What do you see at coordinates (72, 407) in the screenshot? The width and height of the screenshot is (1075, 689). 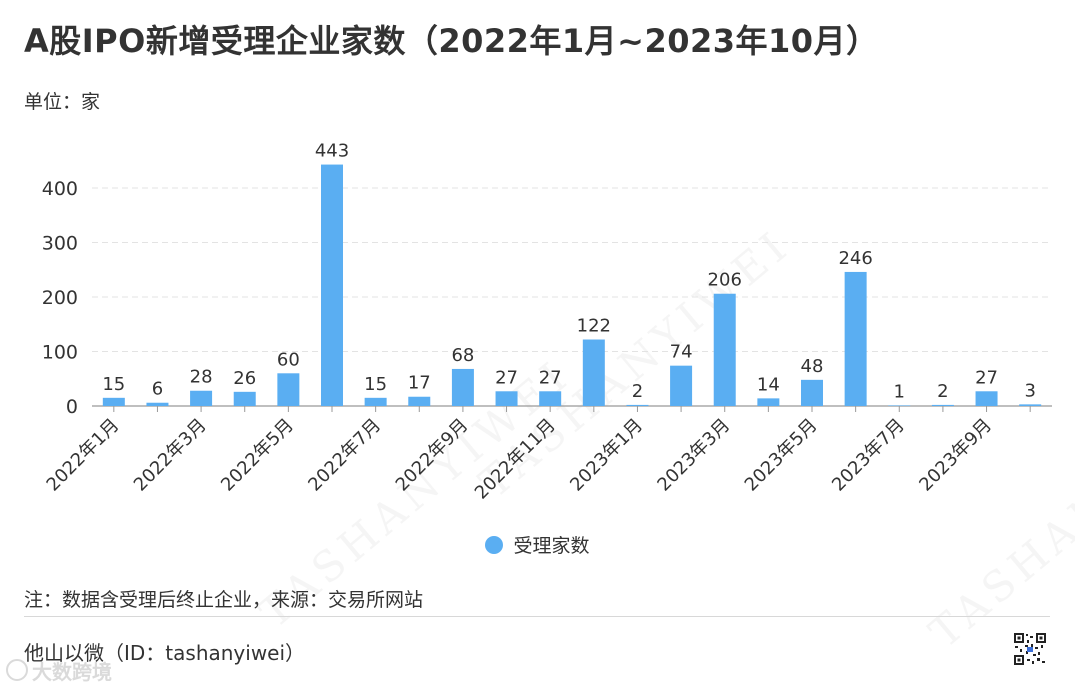 I see `y-tick-label: 0` at bounding box center [72, 407].